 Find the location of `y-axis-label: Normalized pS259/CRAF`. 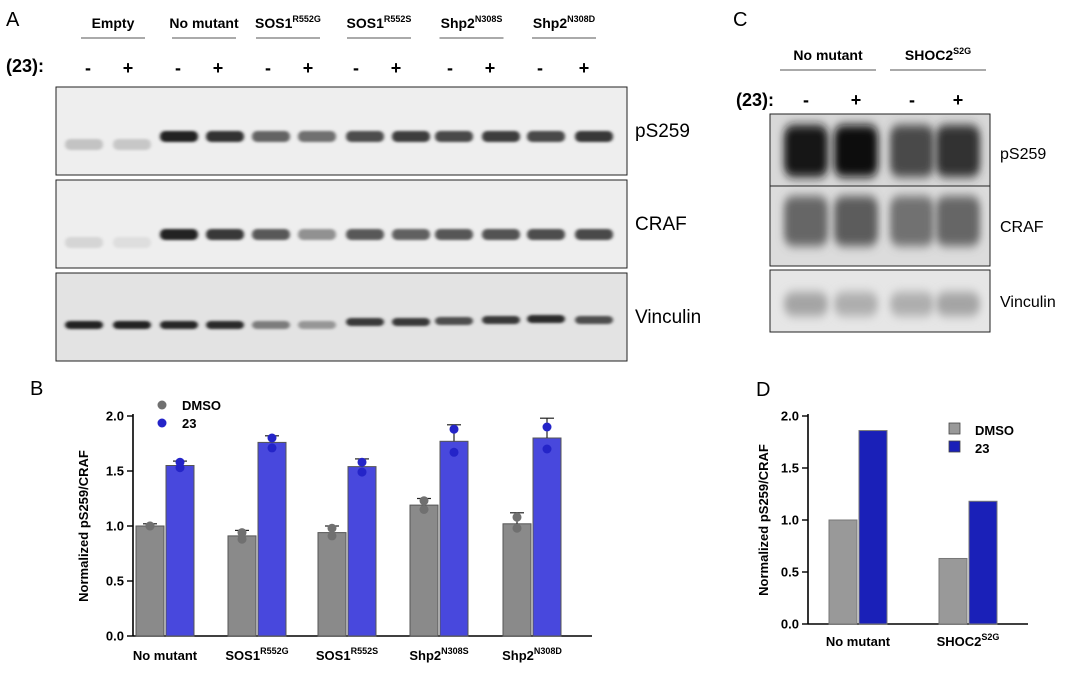

y-axis-label: Normalized pS259/CRAF is located at coordinates (763, 520).